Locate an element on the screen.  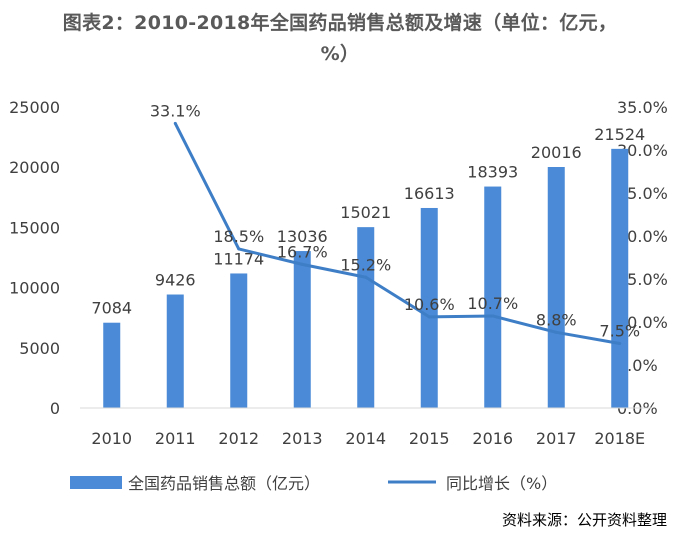
legend-line-label: 同比增长（%） is located at coordinates (501, 483).